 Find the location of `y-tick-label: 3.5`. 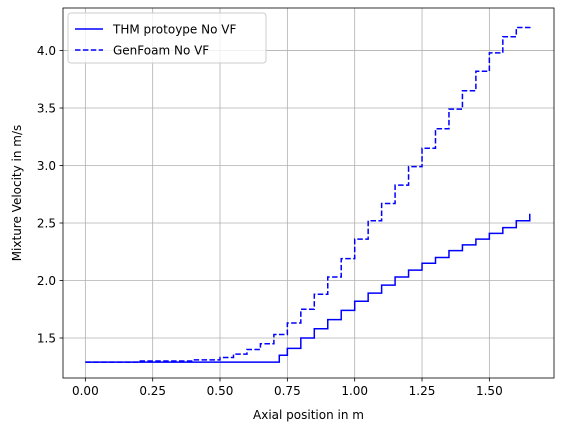

y-tick-label: 3.5 is located at coordinates (46, 109).